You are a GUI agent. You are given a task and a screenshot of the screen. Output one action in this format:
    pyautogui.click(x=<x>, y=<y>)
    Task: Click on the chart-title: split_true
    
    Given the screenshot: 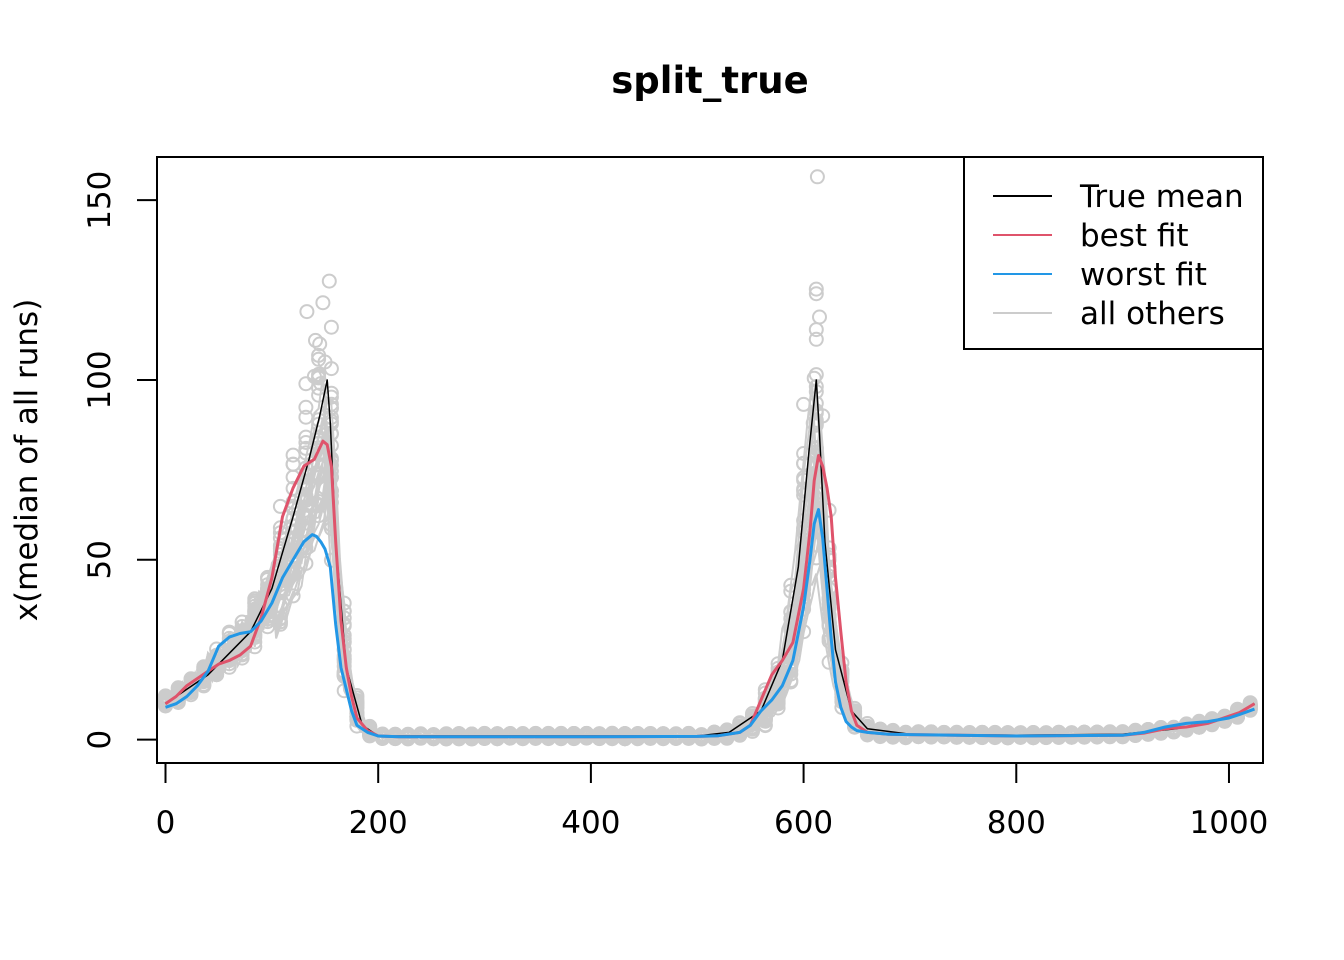 What is the action you would take?
    pyautogui.click(x=709, y=80)
    